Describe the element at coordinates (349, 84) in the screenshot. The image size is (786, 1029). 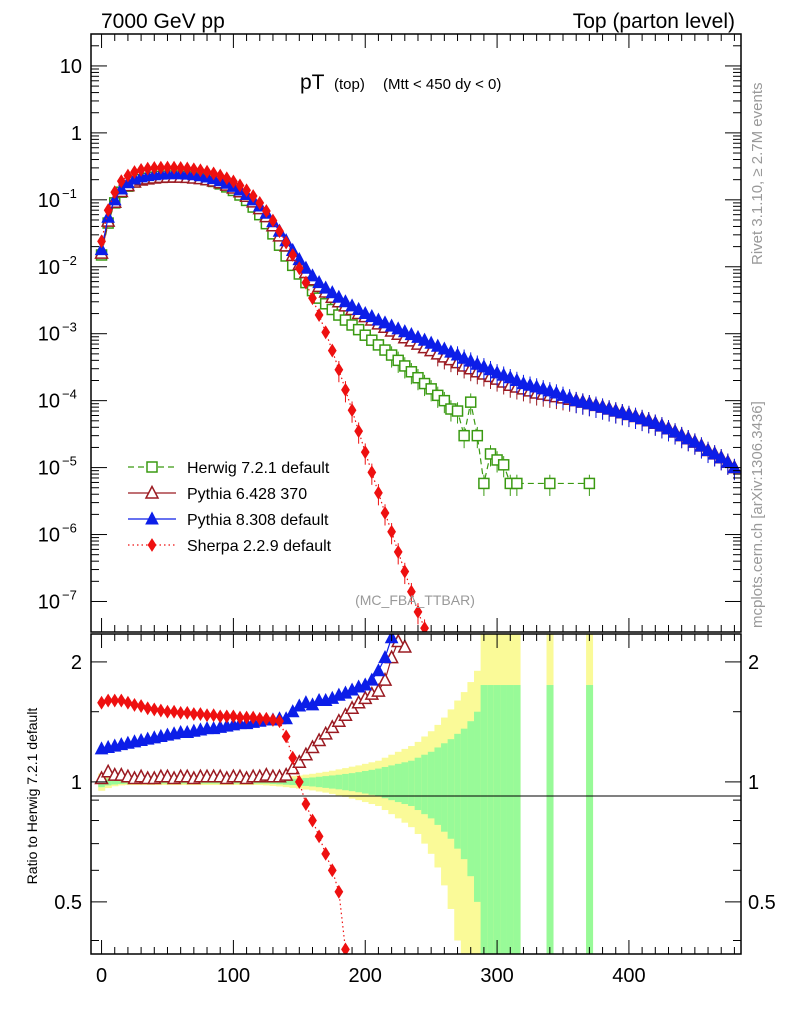
I see `plot-title-sub1: (top)` at that location.